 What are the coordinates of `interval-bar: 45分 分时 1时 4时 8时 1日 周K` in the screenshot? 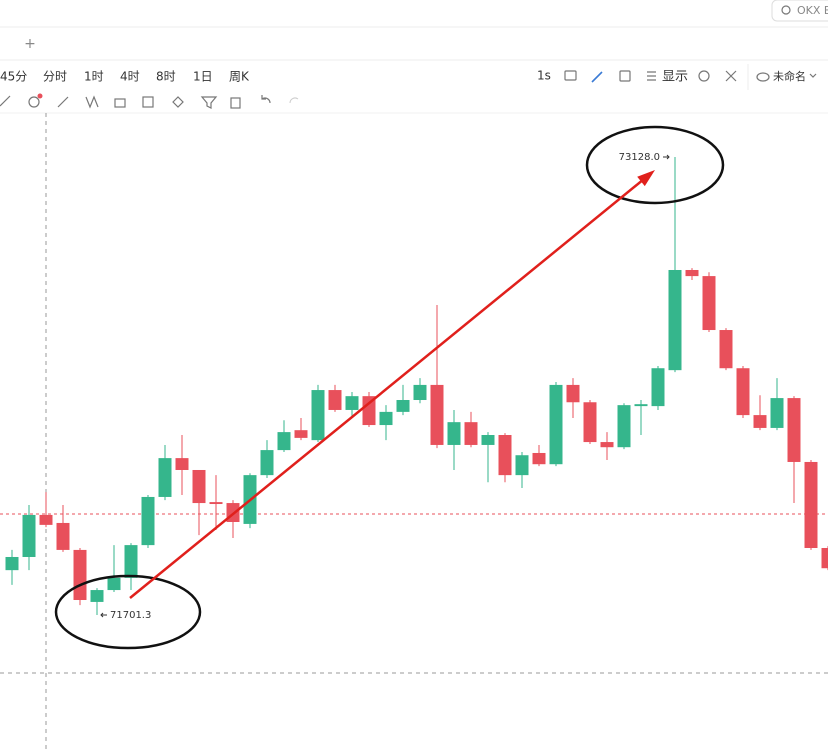 It's located at (125, 77).